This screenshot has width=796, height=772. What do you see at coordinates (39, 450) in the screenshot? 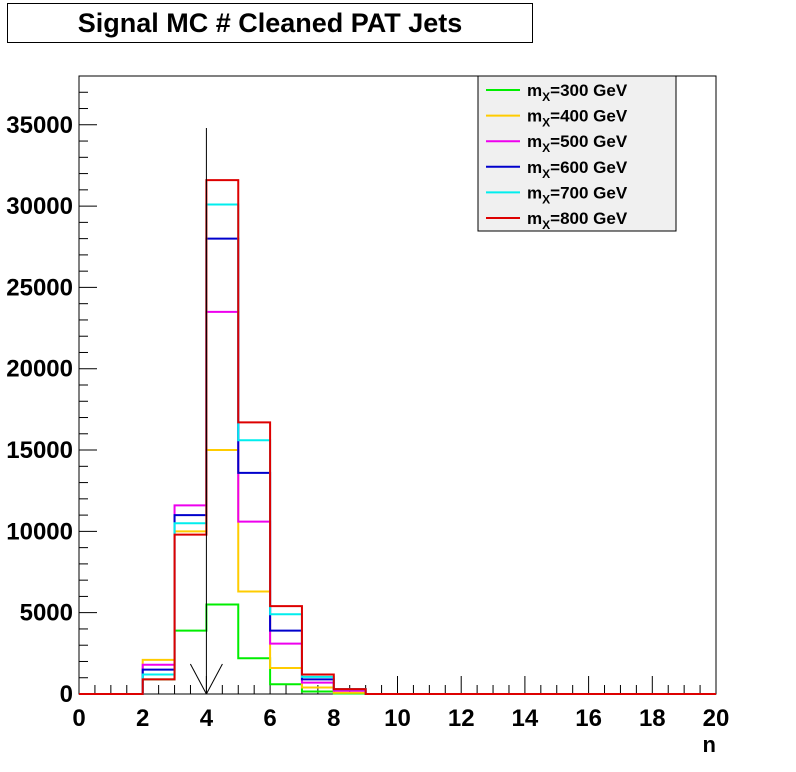
I see `y-tick-label: 15000` at bounding box center [39, 450].